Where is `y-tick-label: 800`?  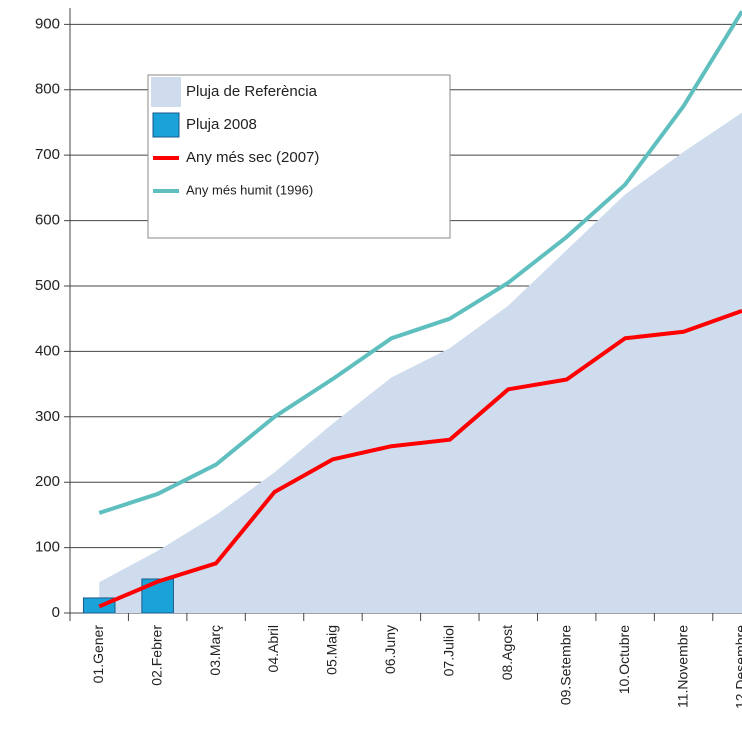
y-tick-label: 800 is located at coordinates (47, 89).